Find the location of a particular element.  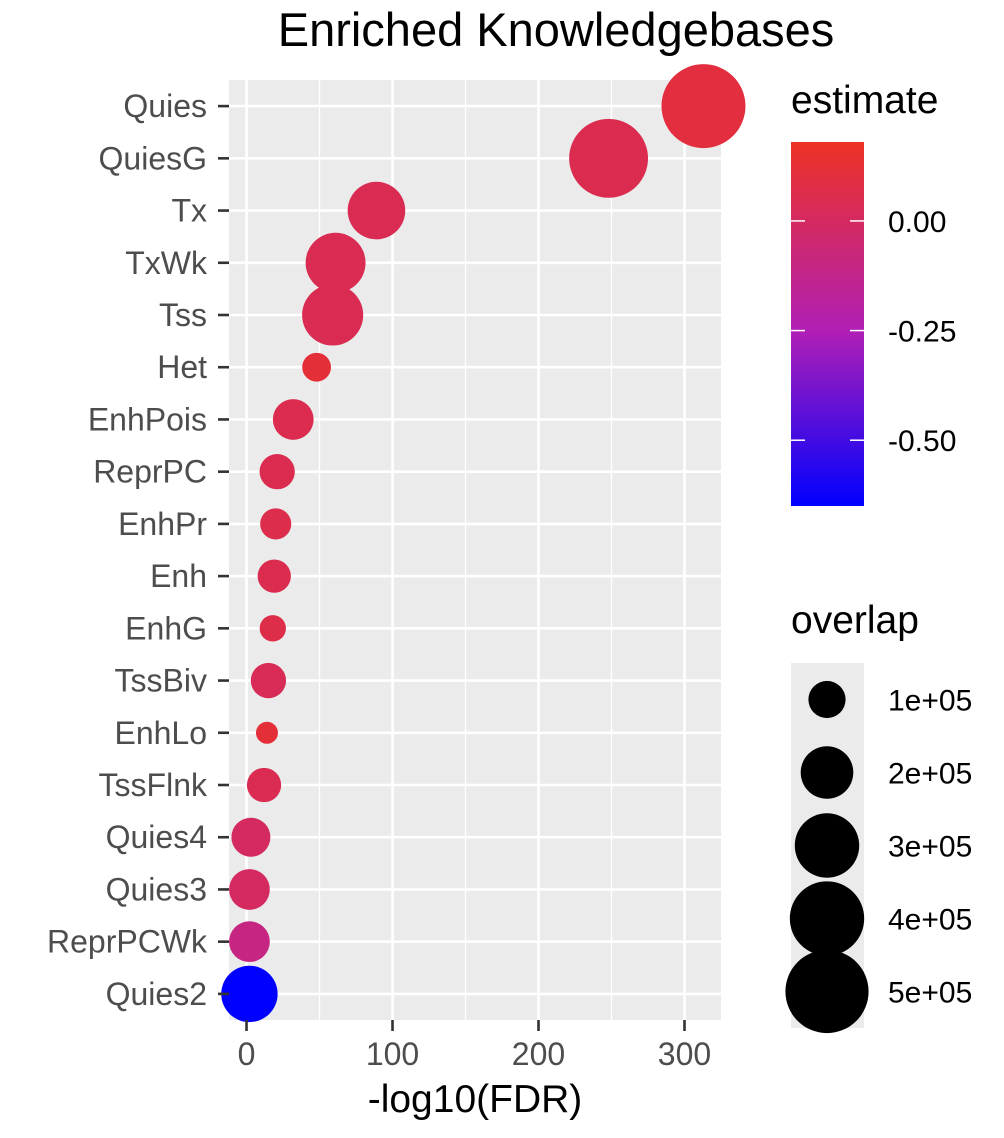

y-tick-label-quiesg: QuiesG is located at coordinates (153, 158).